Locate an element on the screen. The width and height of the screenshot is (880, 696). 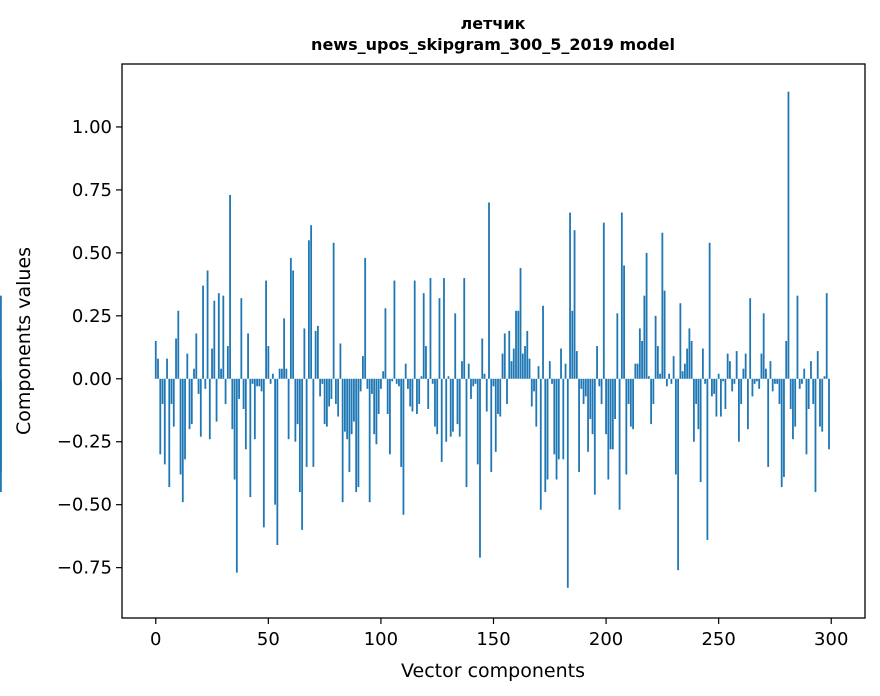
y-axis: −0.75 −0.50 −0.25 0.00 0.25 0.50 0.75 1.00 is located at coordinates (89, 348).